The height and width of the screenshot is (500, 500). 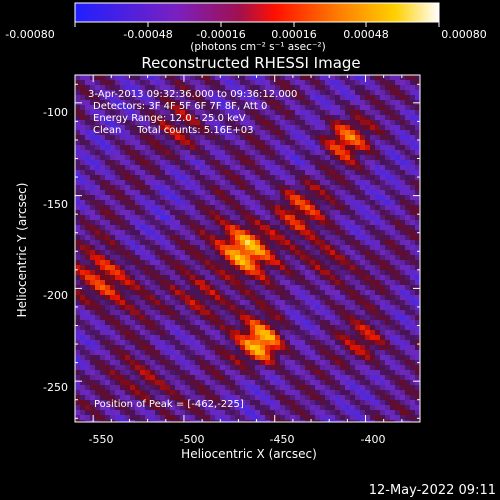 What do you see at coordinates (180, 106) in the screenshot?
I see `detectors-annotation: Detectors: 3F 4F 5F 6F 7F 8F, Att 0` at bounding box center [180, 106].